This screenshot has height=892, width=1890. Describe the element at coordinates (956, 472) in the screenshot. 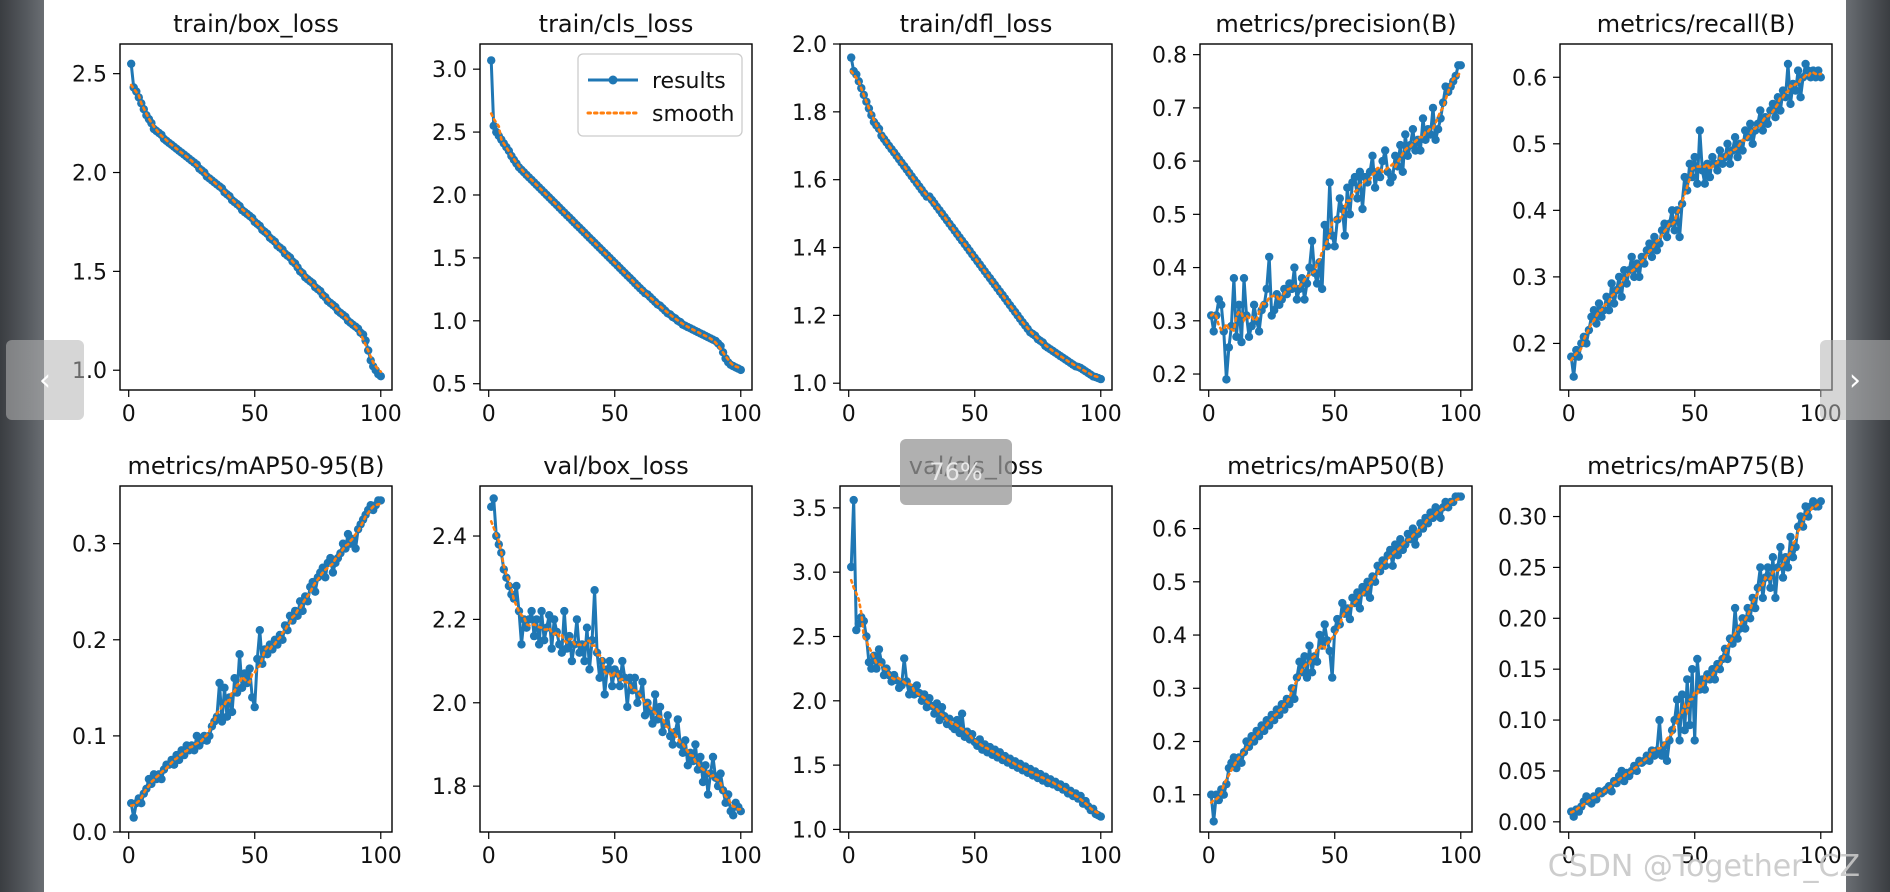

I see `zoom-level-text: 76%` at that location.